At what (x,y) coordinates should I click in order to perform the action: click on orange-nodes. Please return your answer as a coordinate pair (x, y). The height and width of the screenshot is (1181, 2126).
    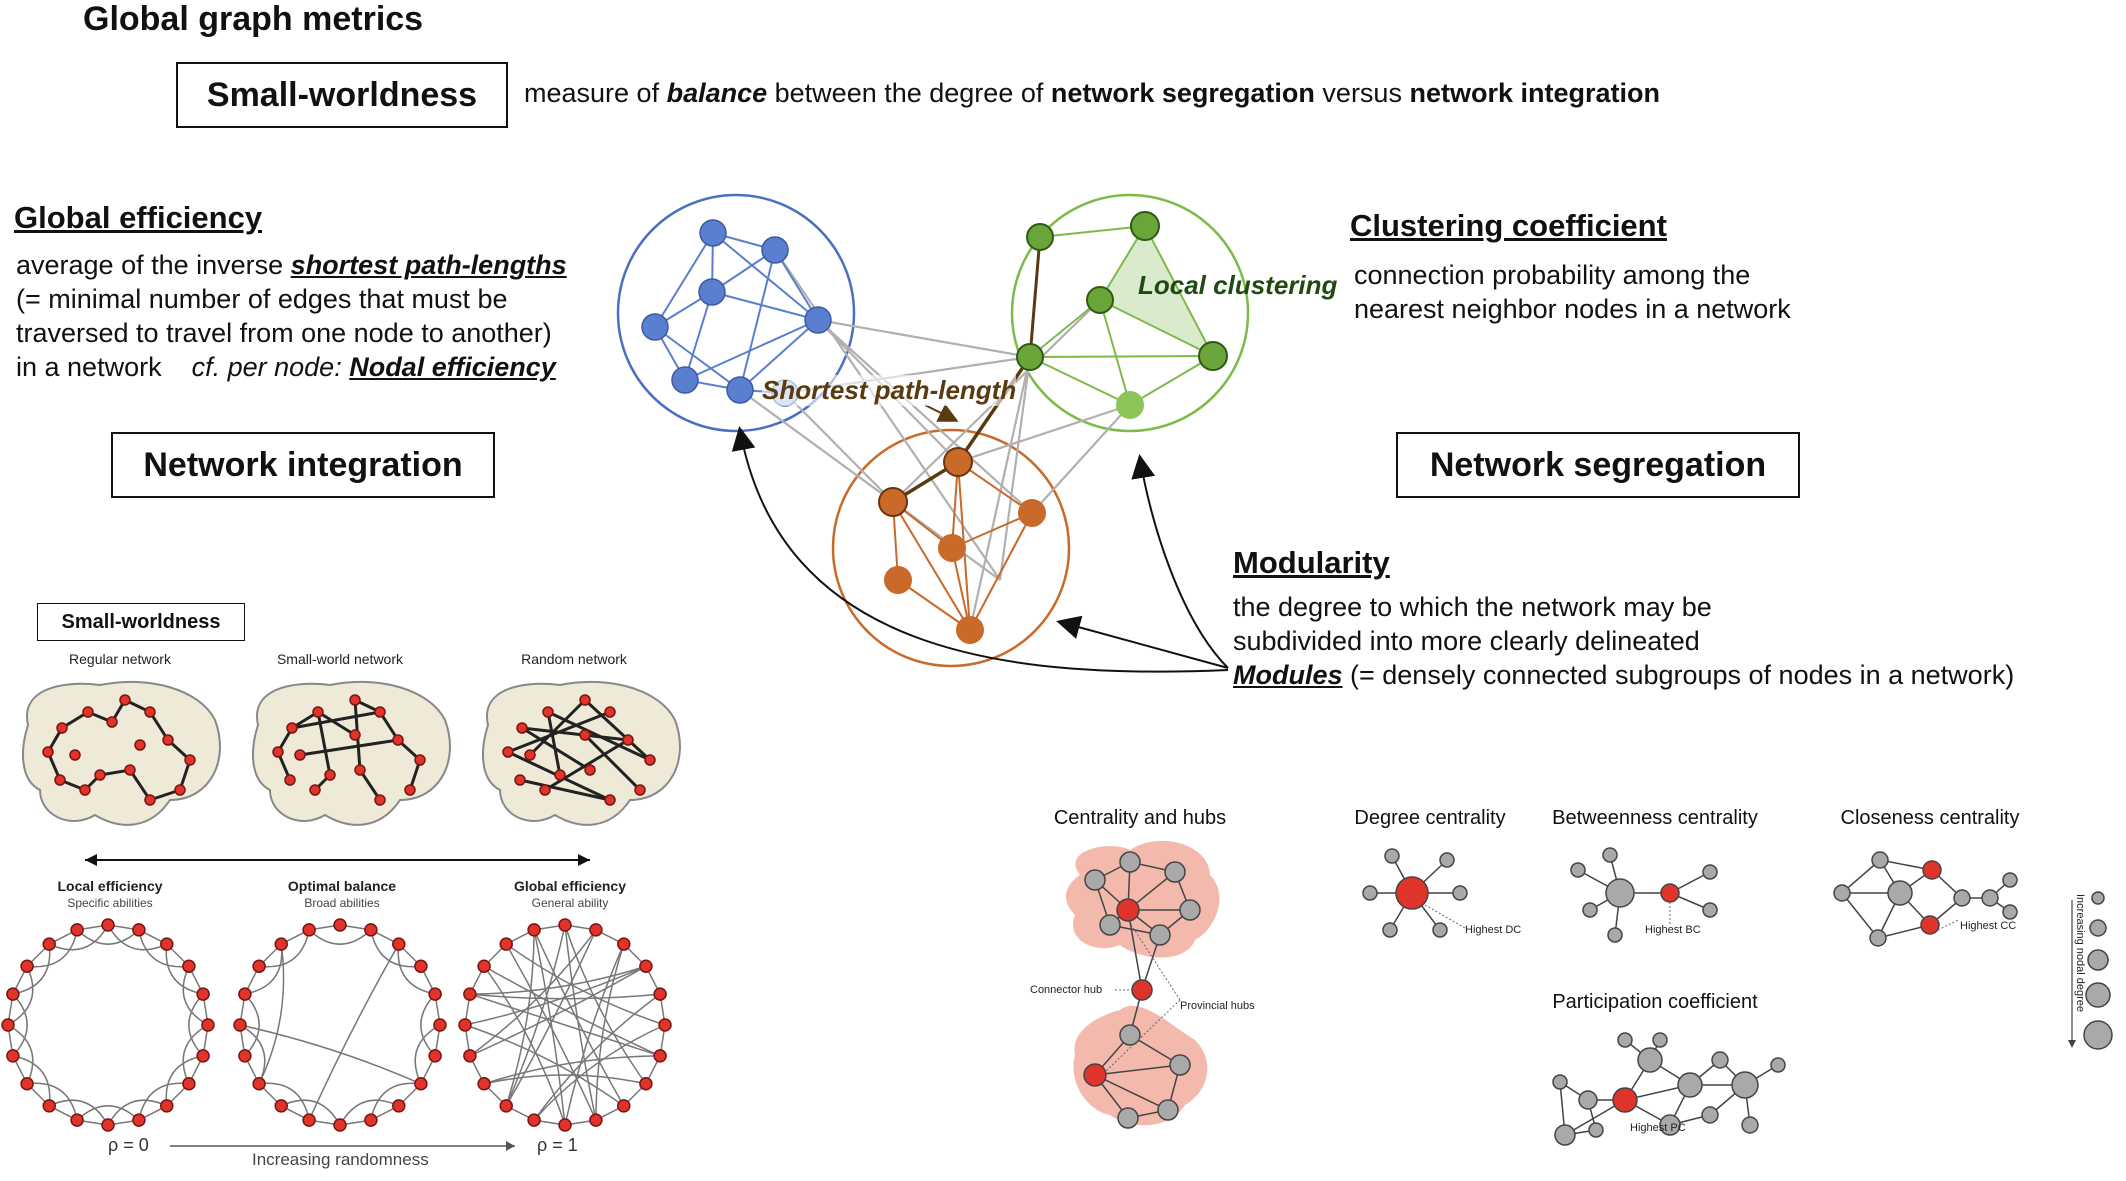
    Looking at the image, I should click on (962, 545).